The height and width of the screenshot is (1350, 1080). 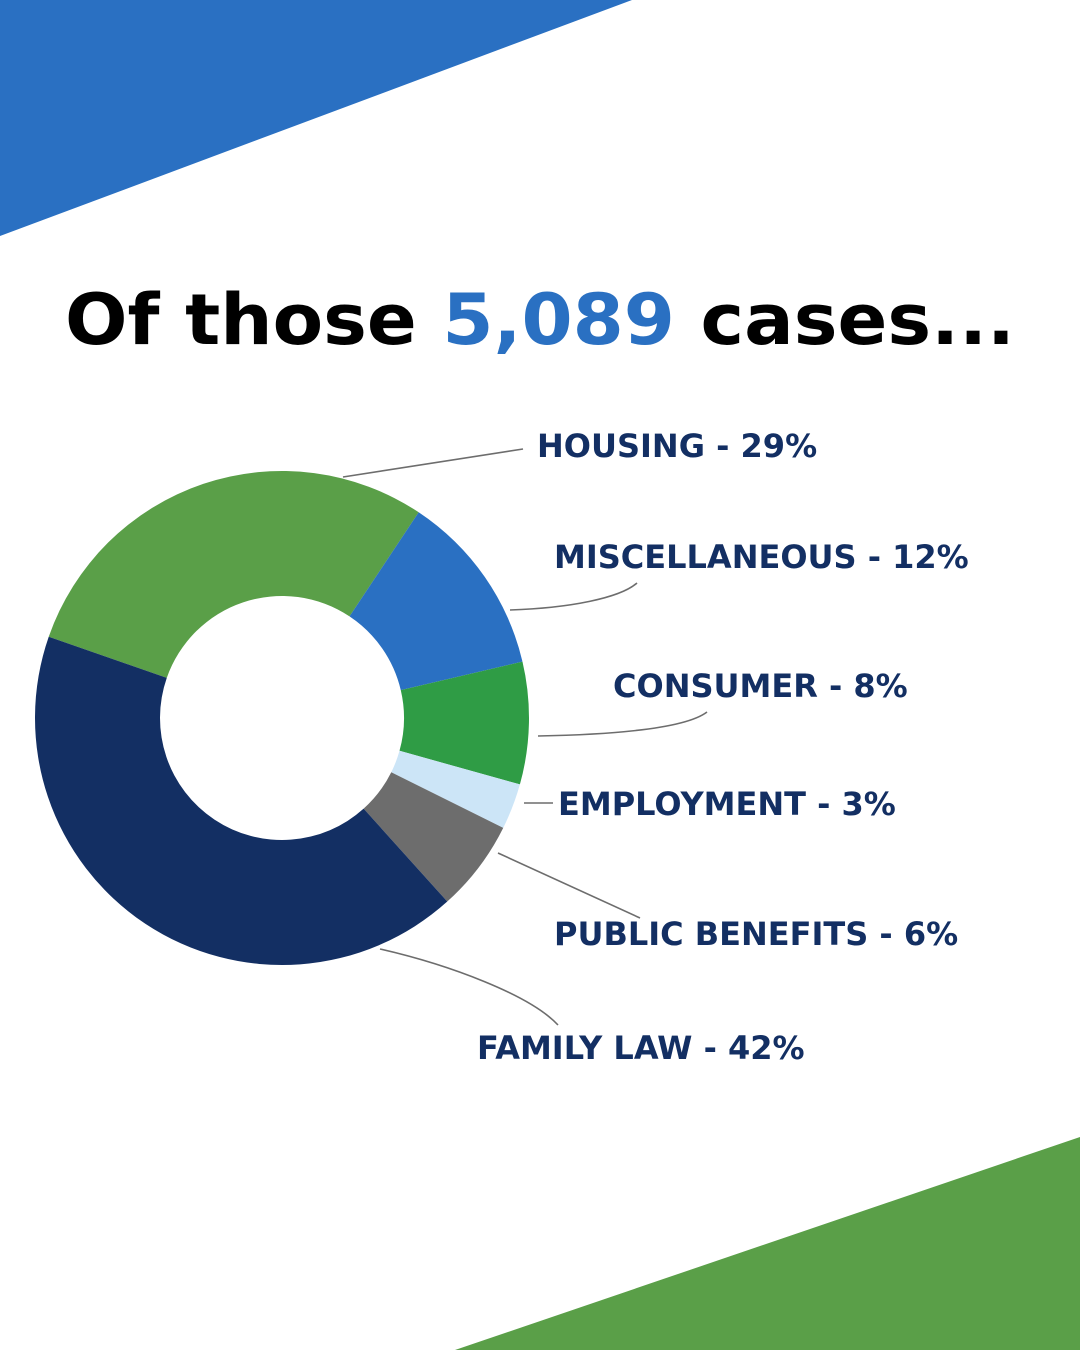 I want to click on slice-label: HOUSING - 29%, so click(x=677, y=446).